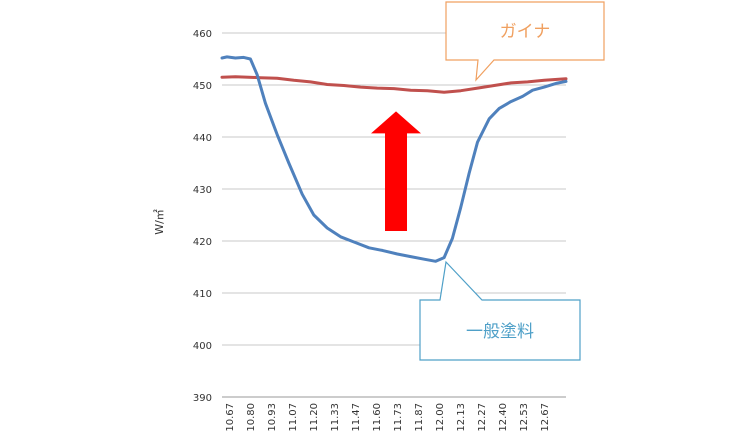 The height and width of the screenshot is (448, 750). Describe the element at coordinates (230, 417) in the screenshot. I see `x-tick-label: 10.67` at that location.